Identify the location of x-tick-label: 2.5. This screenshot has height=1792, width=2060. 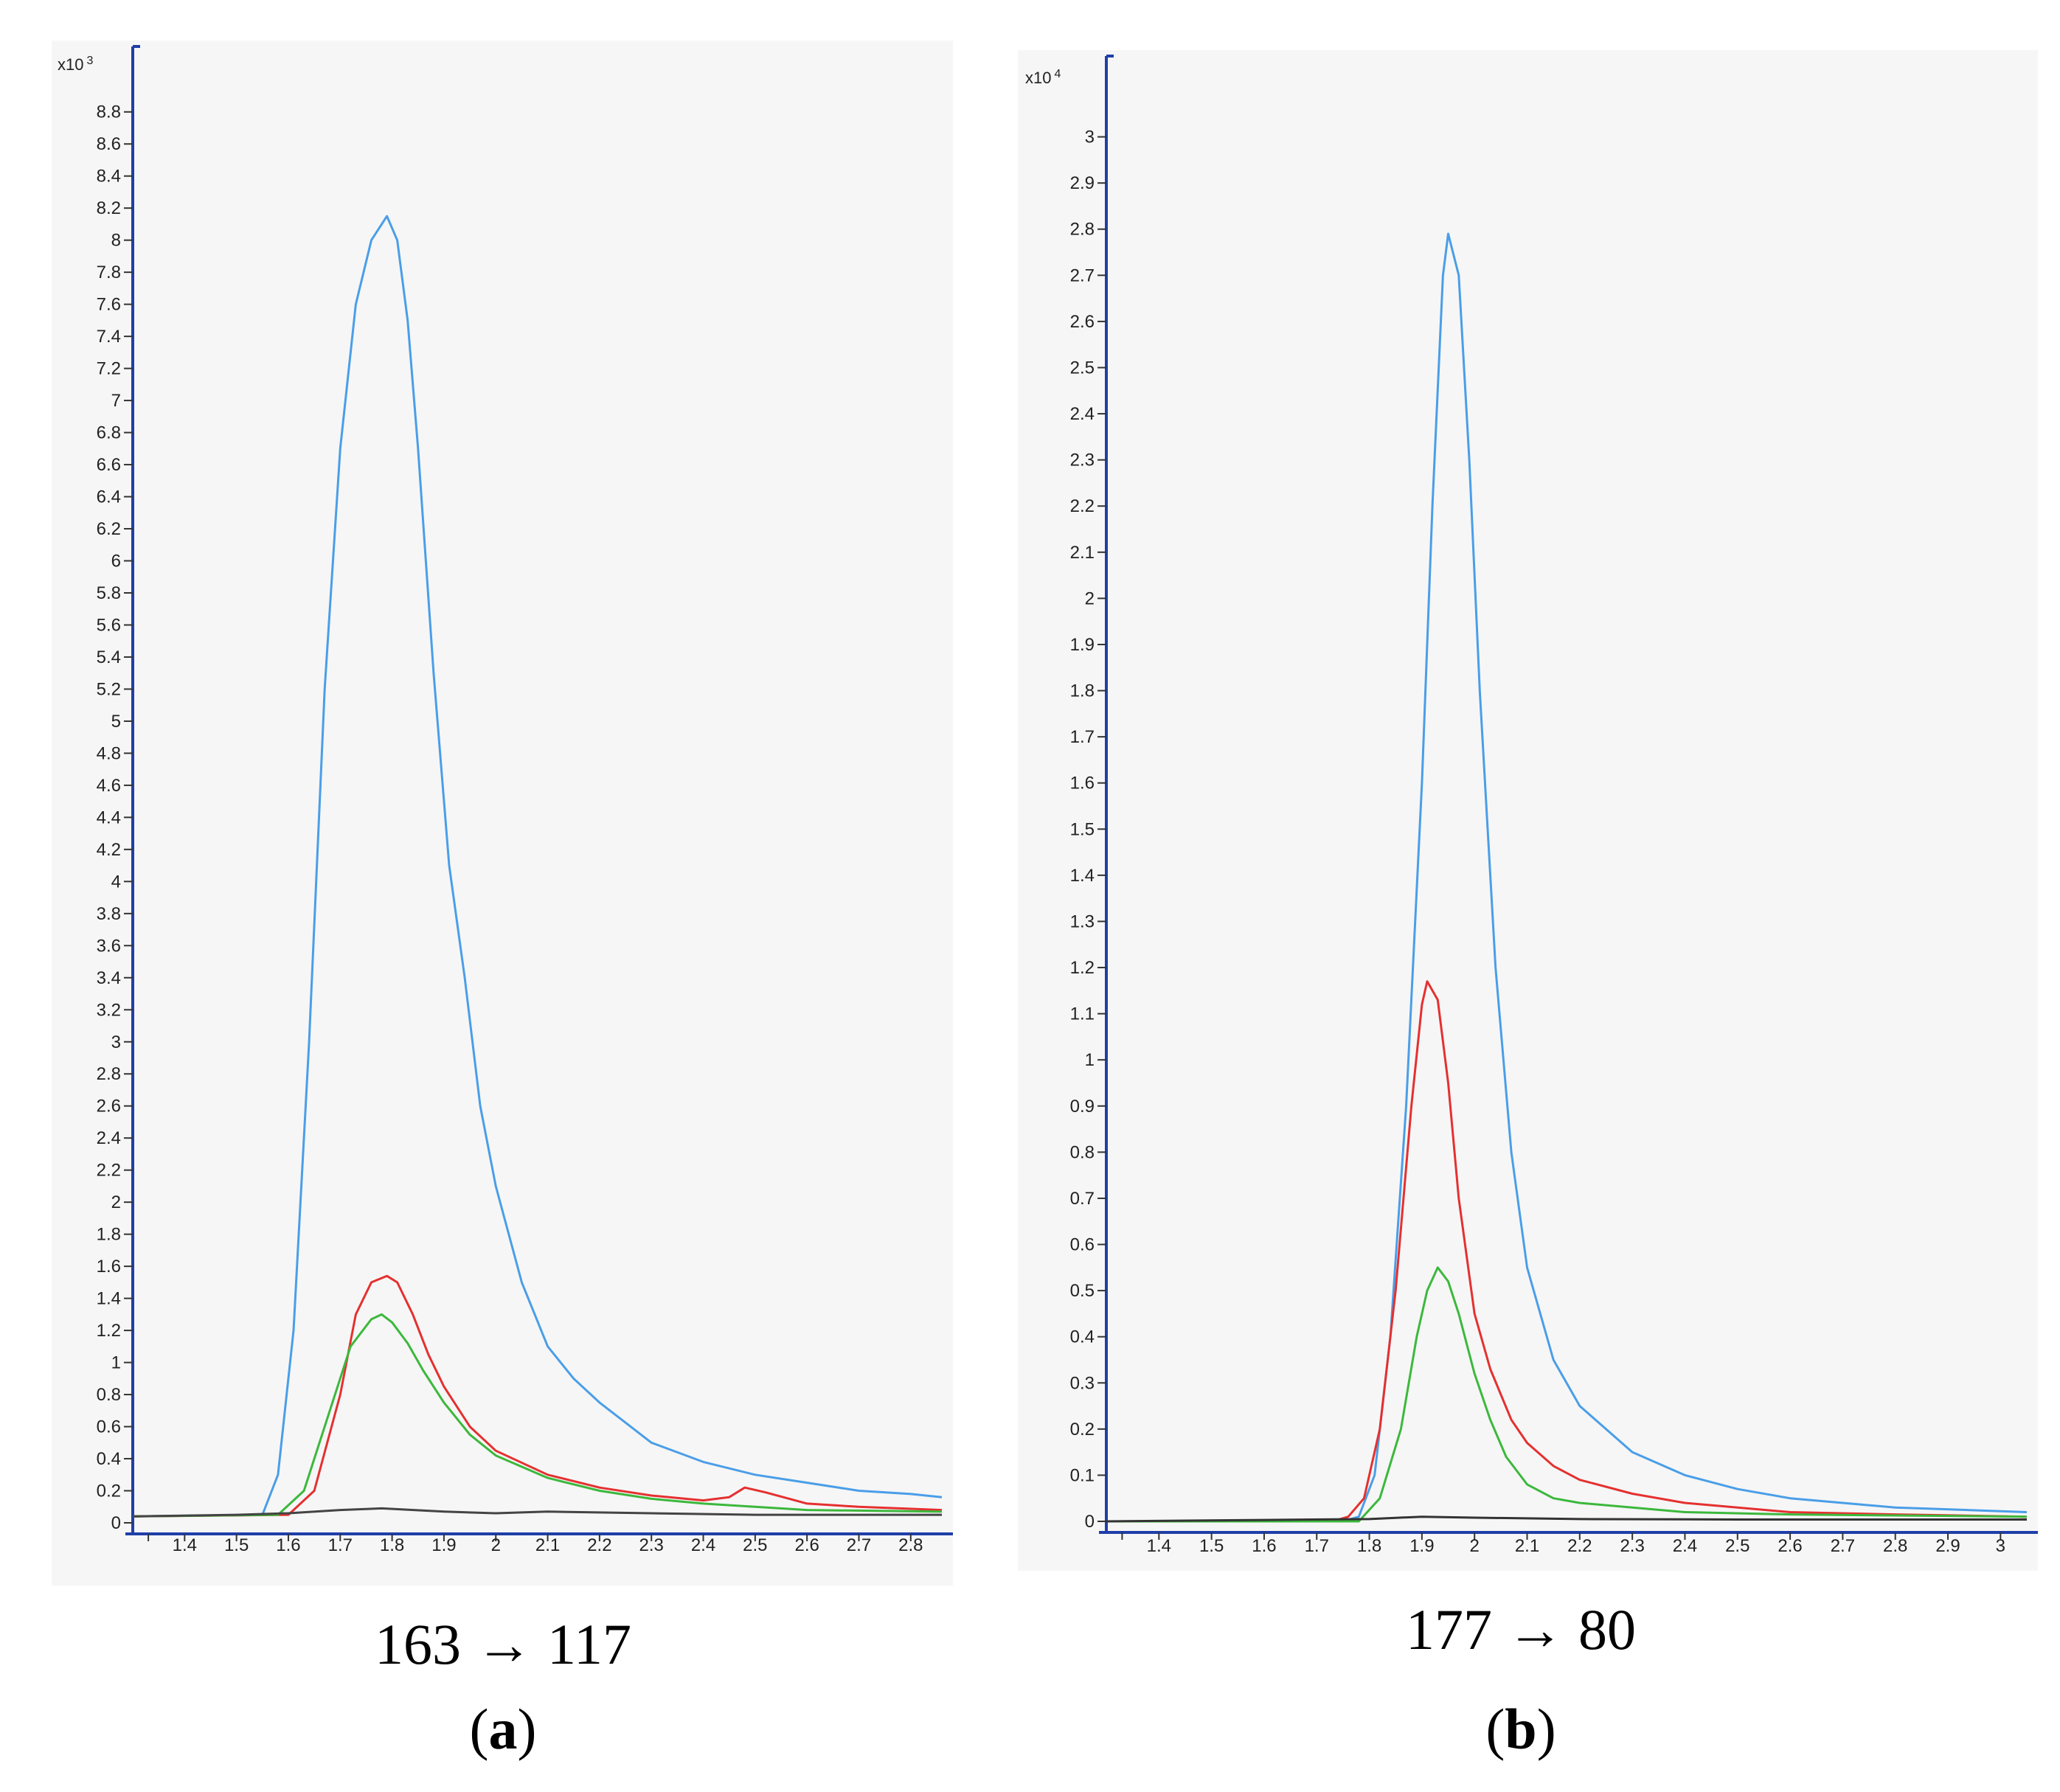
(1737, 1546).